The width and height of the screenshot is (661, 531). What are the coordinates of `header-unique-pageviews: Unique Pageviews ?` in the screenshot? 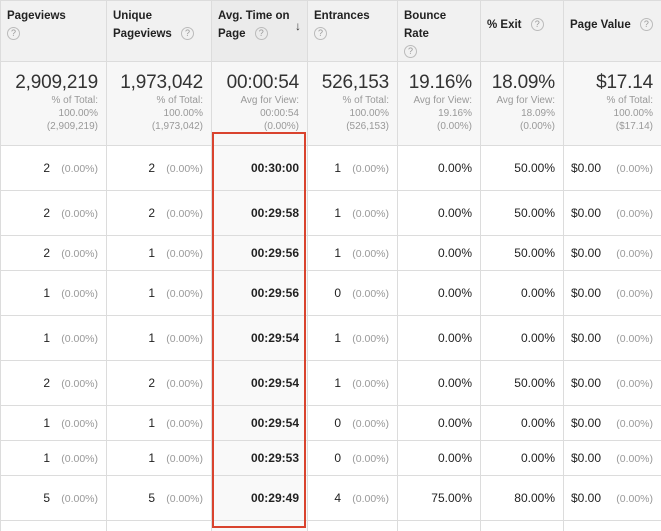 It's located at (159, 31).